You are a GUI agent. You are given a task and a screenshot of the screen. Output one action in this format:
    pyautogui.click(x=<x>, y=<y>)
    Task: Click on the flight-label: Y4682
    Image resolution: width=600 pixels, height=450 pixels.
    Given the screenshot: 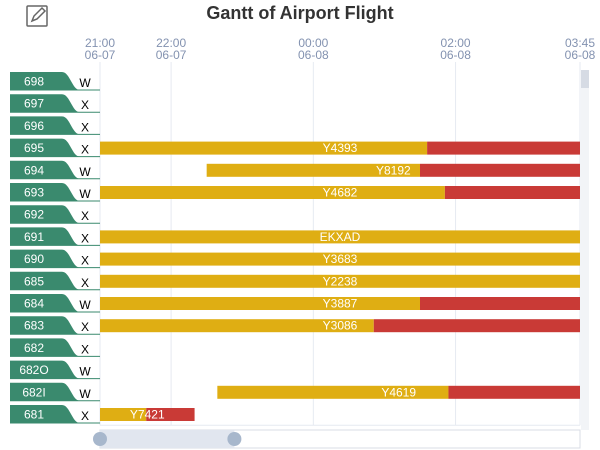 What is the action you would take?
    pyautogui.click(x=340, y=193)
    